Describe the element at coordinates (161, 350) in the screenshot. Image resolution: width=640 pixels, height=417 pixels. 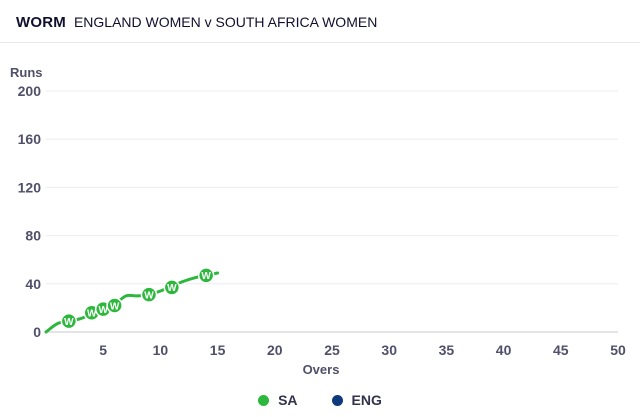
I see `x-tick-label: 10` at that location.